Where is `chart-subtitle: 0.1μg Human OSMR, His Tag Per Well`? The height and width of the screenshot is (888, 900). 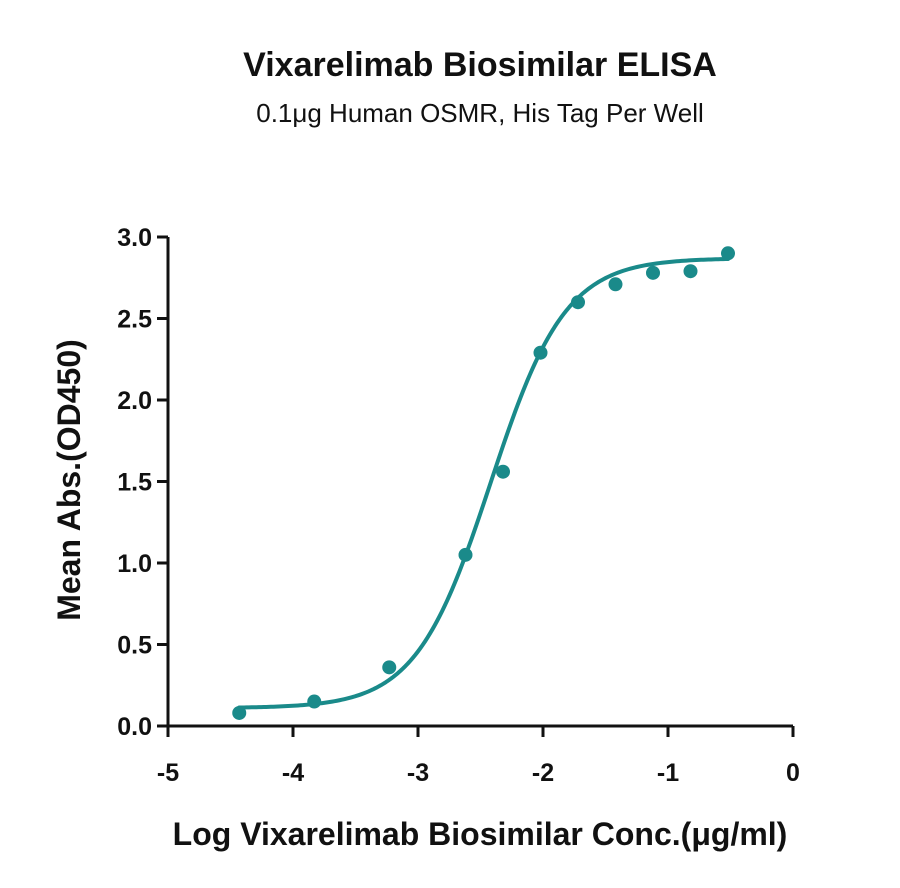 chart-subtitle: 0.1μg Human OSMR, His Tag Per Well is located at coordinates (480, 113).